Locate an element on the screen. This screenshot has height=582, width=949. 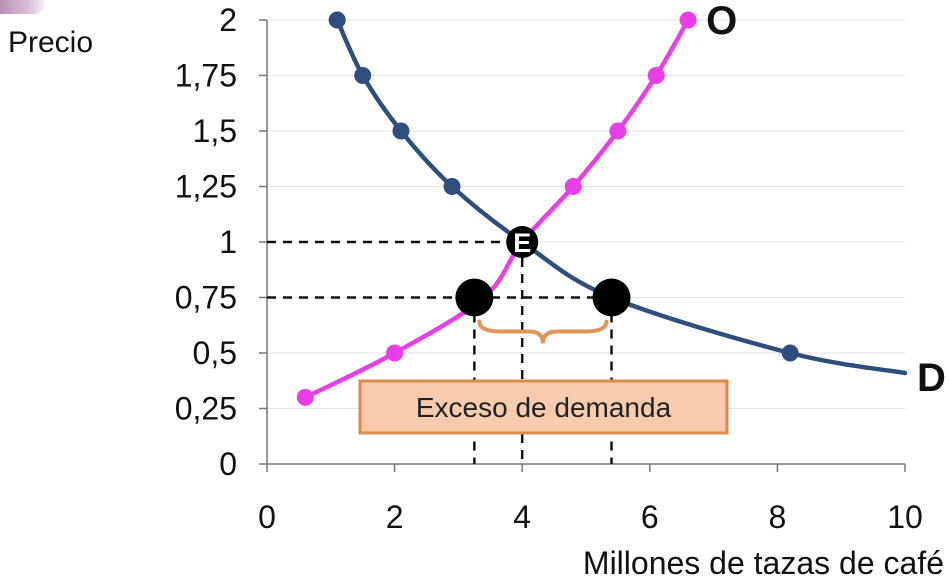
annotation-group: E Exceso de demanda is located at coordinates (543, 330).